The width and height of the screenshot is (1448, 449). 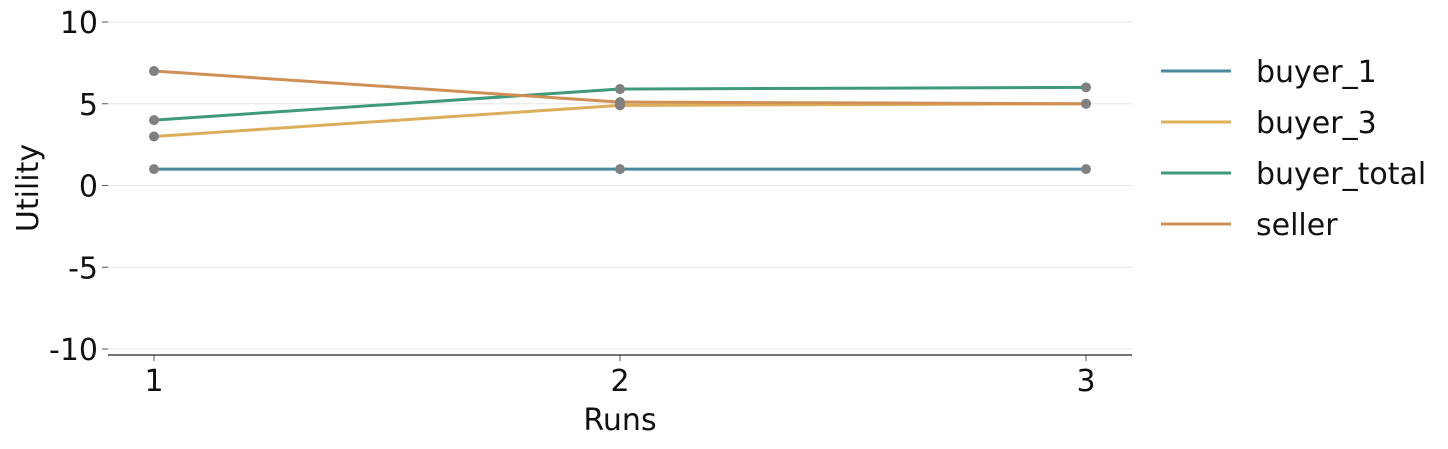 What do you see at coordinates (79, 23) in the screenshot?
I see `y-tick-label: 10` at bounding box center [79, 23].